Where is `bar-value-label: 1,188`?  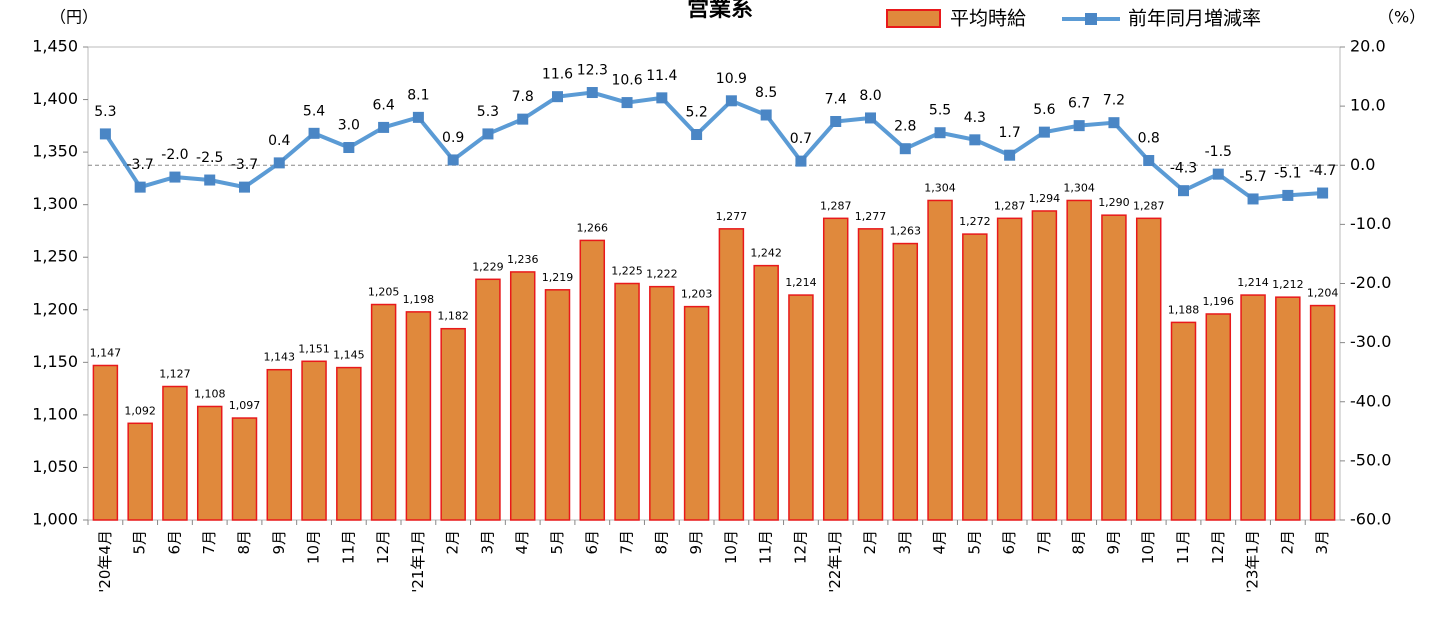 bar-value-label: 1,188 is located at coordinates (1184, 309).